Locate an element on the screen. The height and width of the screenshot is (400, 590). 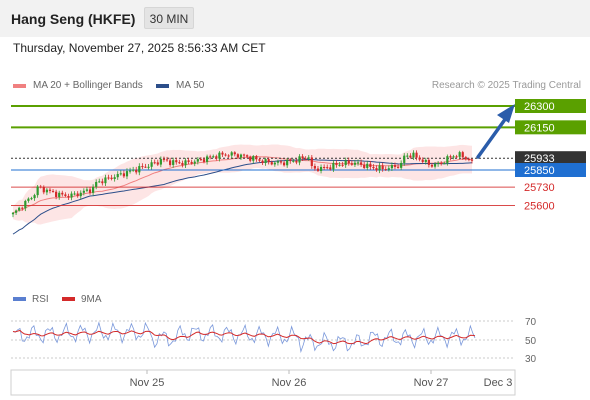
rsi-tick-50: 50 is located at coordinates (531, 341).